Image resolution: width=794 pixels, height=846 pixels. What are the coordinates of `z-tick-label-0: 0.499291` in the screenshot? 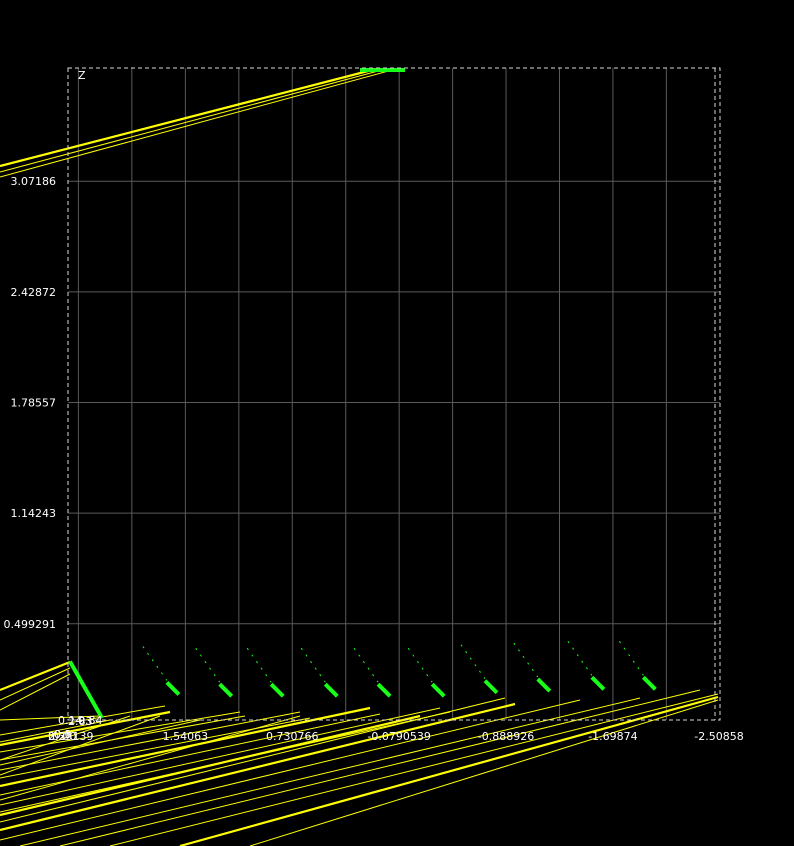 It's located at (30, 624).